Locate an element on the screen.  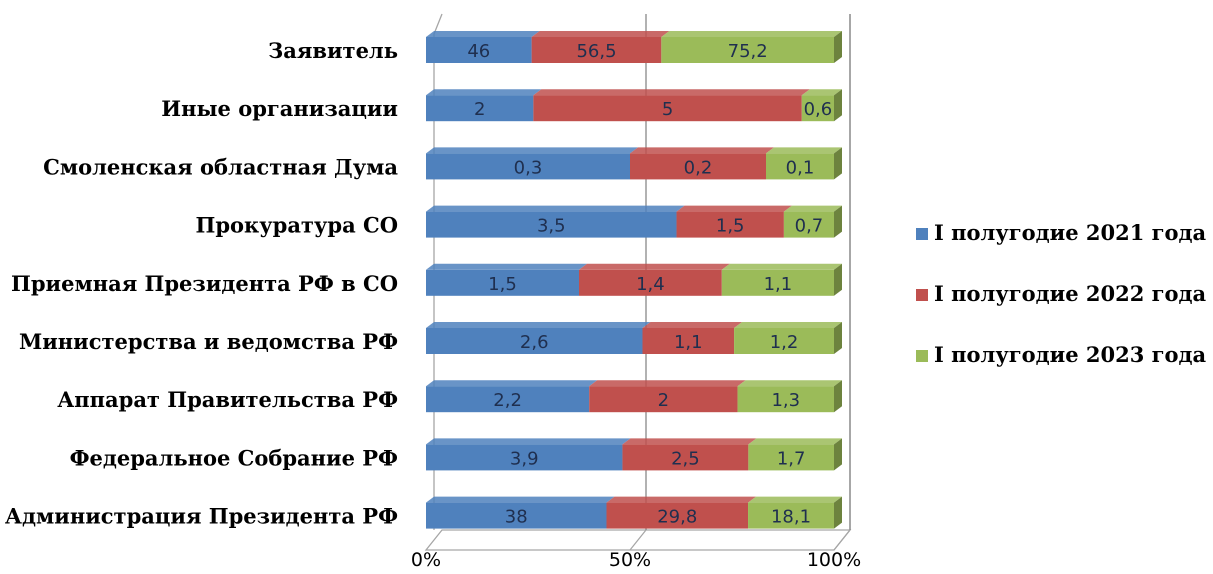
category-label: Приемная Президента РФ в СО is located at coordinates (204, 283).